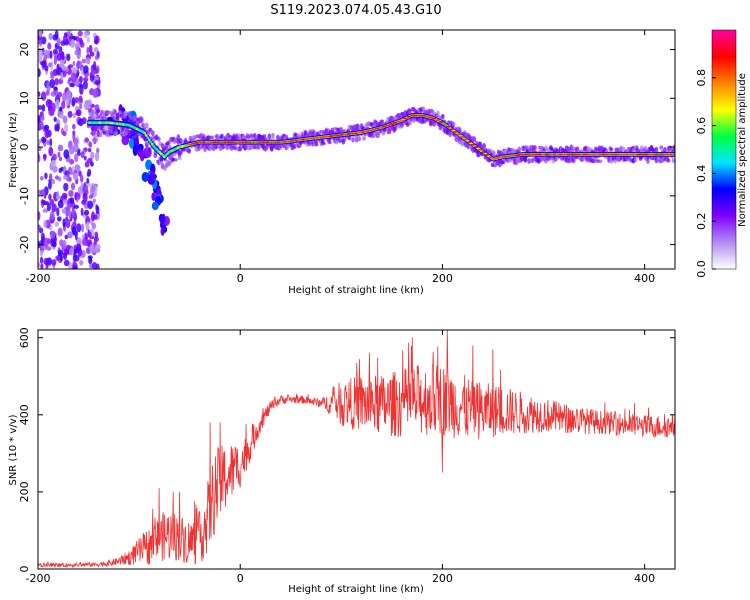 The image size is (750, 600). What do you see at coordinates (162, 231) in the screenshot?
I see `spectral-blob` at bounding box center [162, 231].